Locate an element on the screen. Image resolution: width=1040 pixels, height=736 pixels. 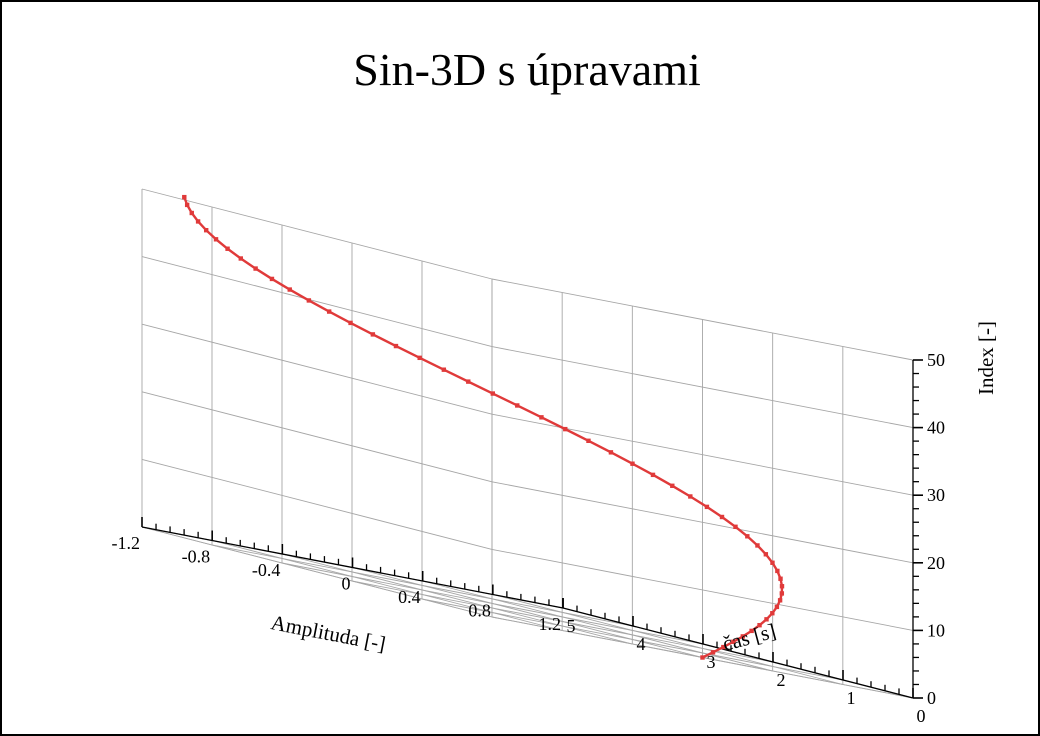
x-tick-label: 1.2 is located at coordinates (550, 624).